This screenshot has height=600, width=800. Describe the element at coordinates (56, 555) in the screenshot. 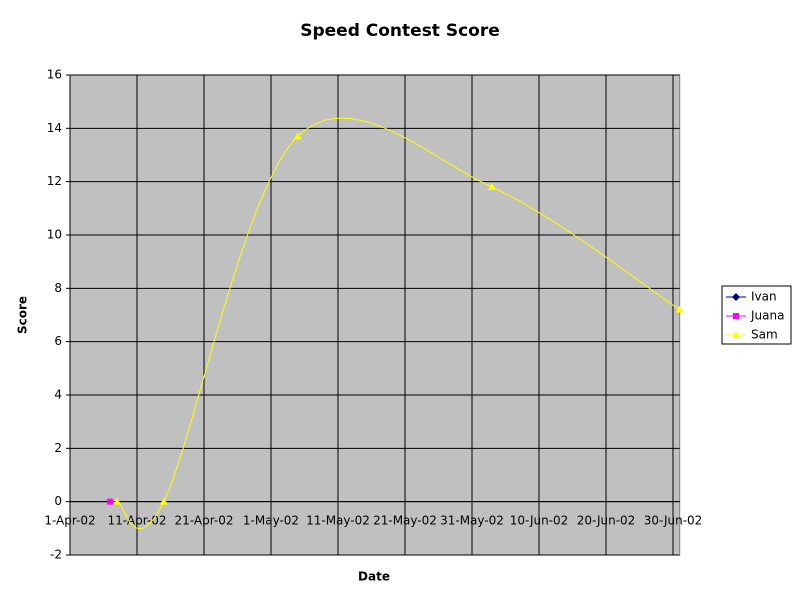

I see `y-tick-label: -2` at that location.